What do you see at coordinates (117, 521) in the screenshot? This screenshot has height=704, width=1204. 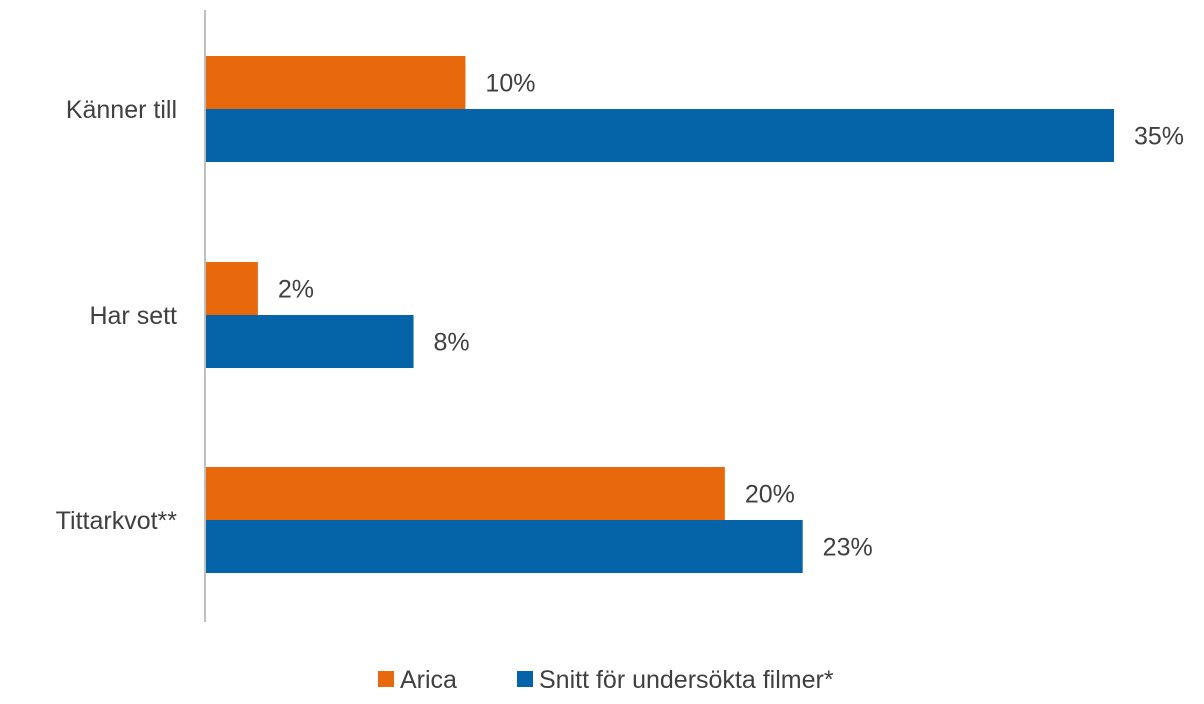 I see `category-label-2: Tittarkvot**` at bounding box center [117, 521].